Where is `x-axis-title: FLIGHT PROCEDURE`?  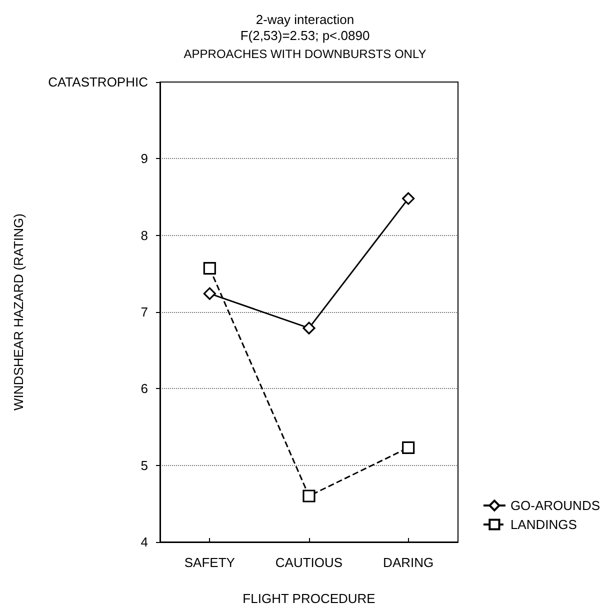 x-axis-title: FLIGHT PROCEDURE is located at coordinates (309, 598).